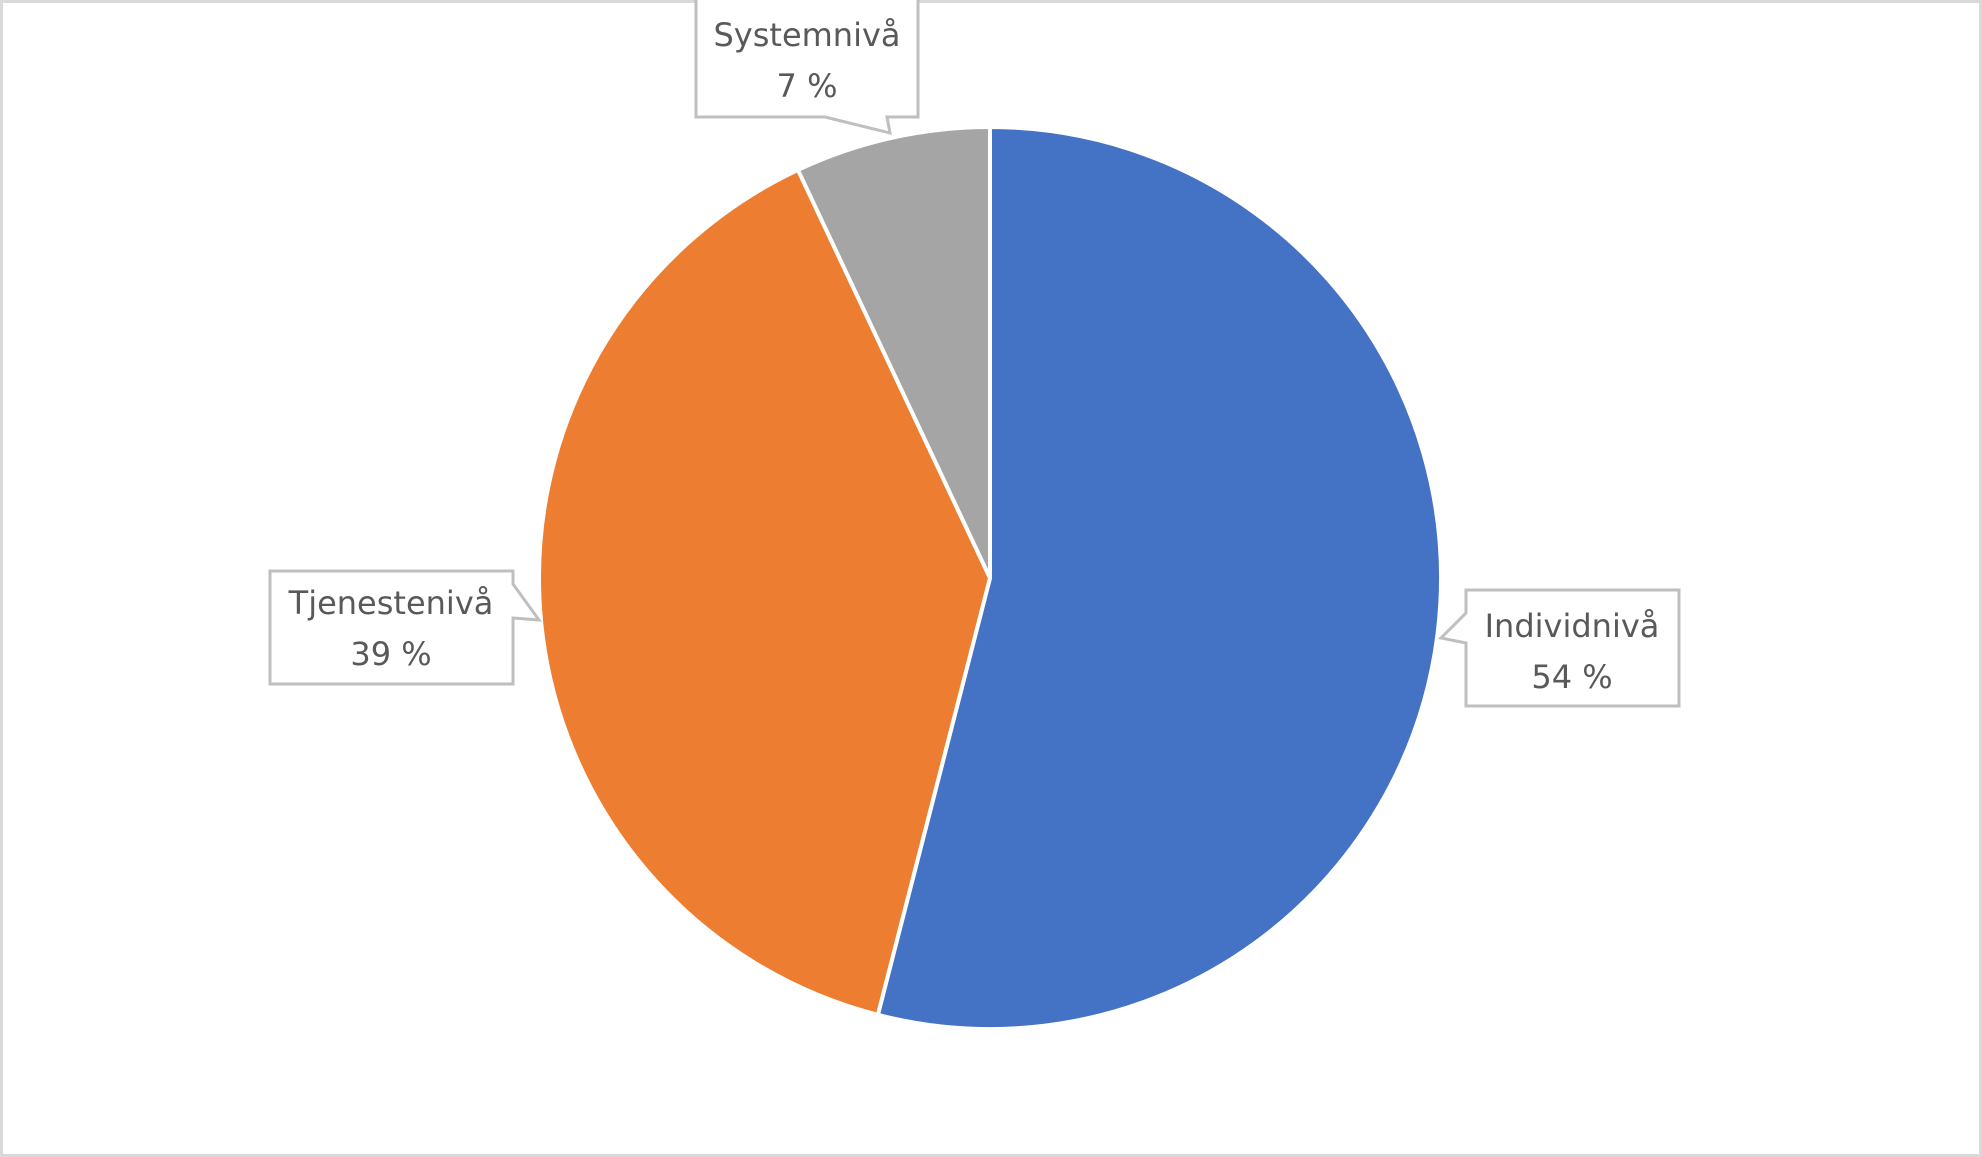 The height and width of the screenshot is (1157, 1982). I want to click on label-individniva-name: Individnivå, so click(1572, 626).